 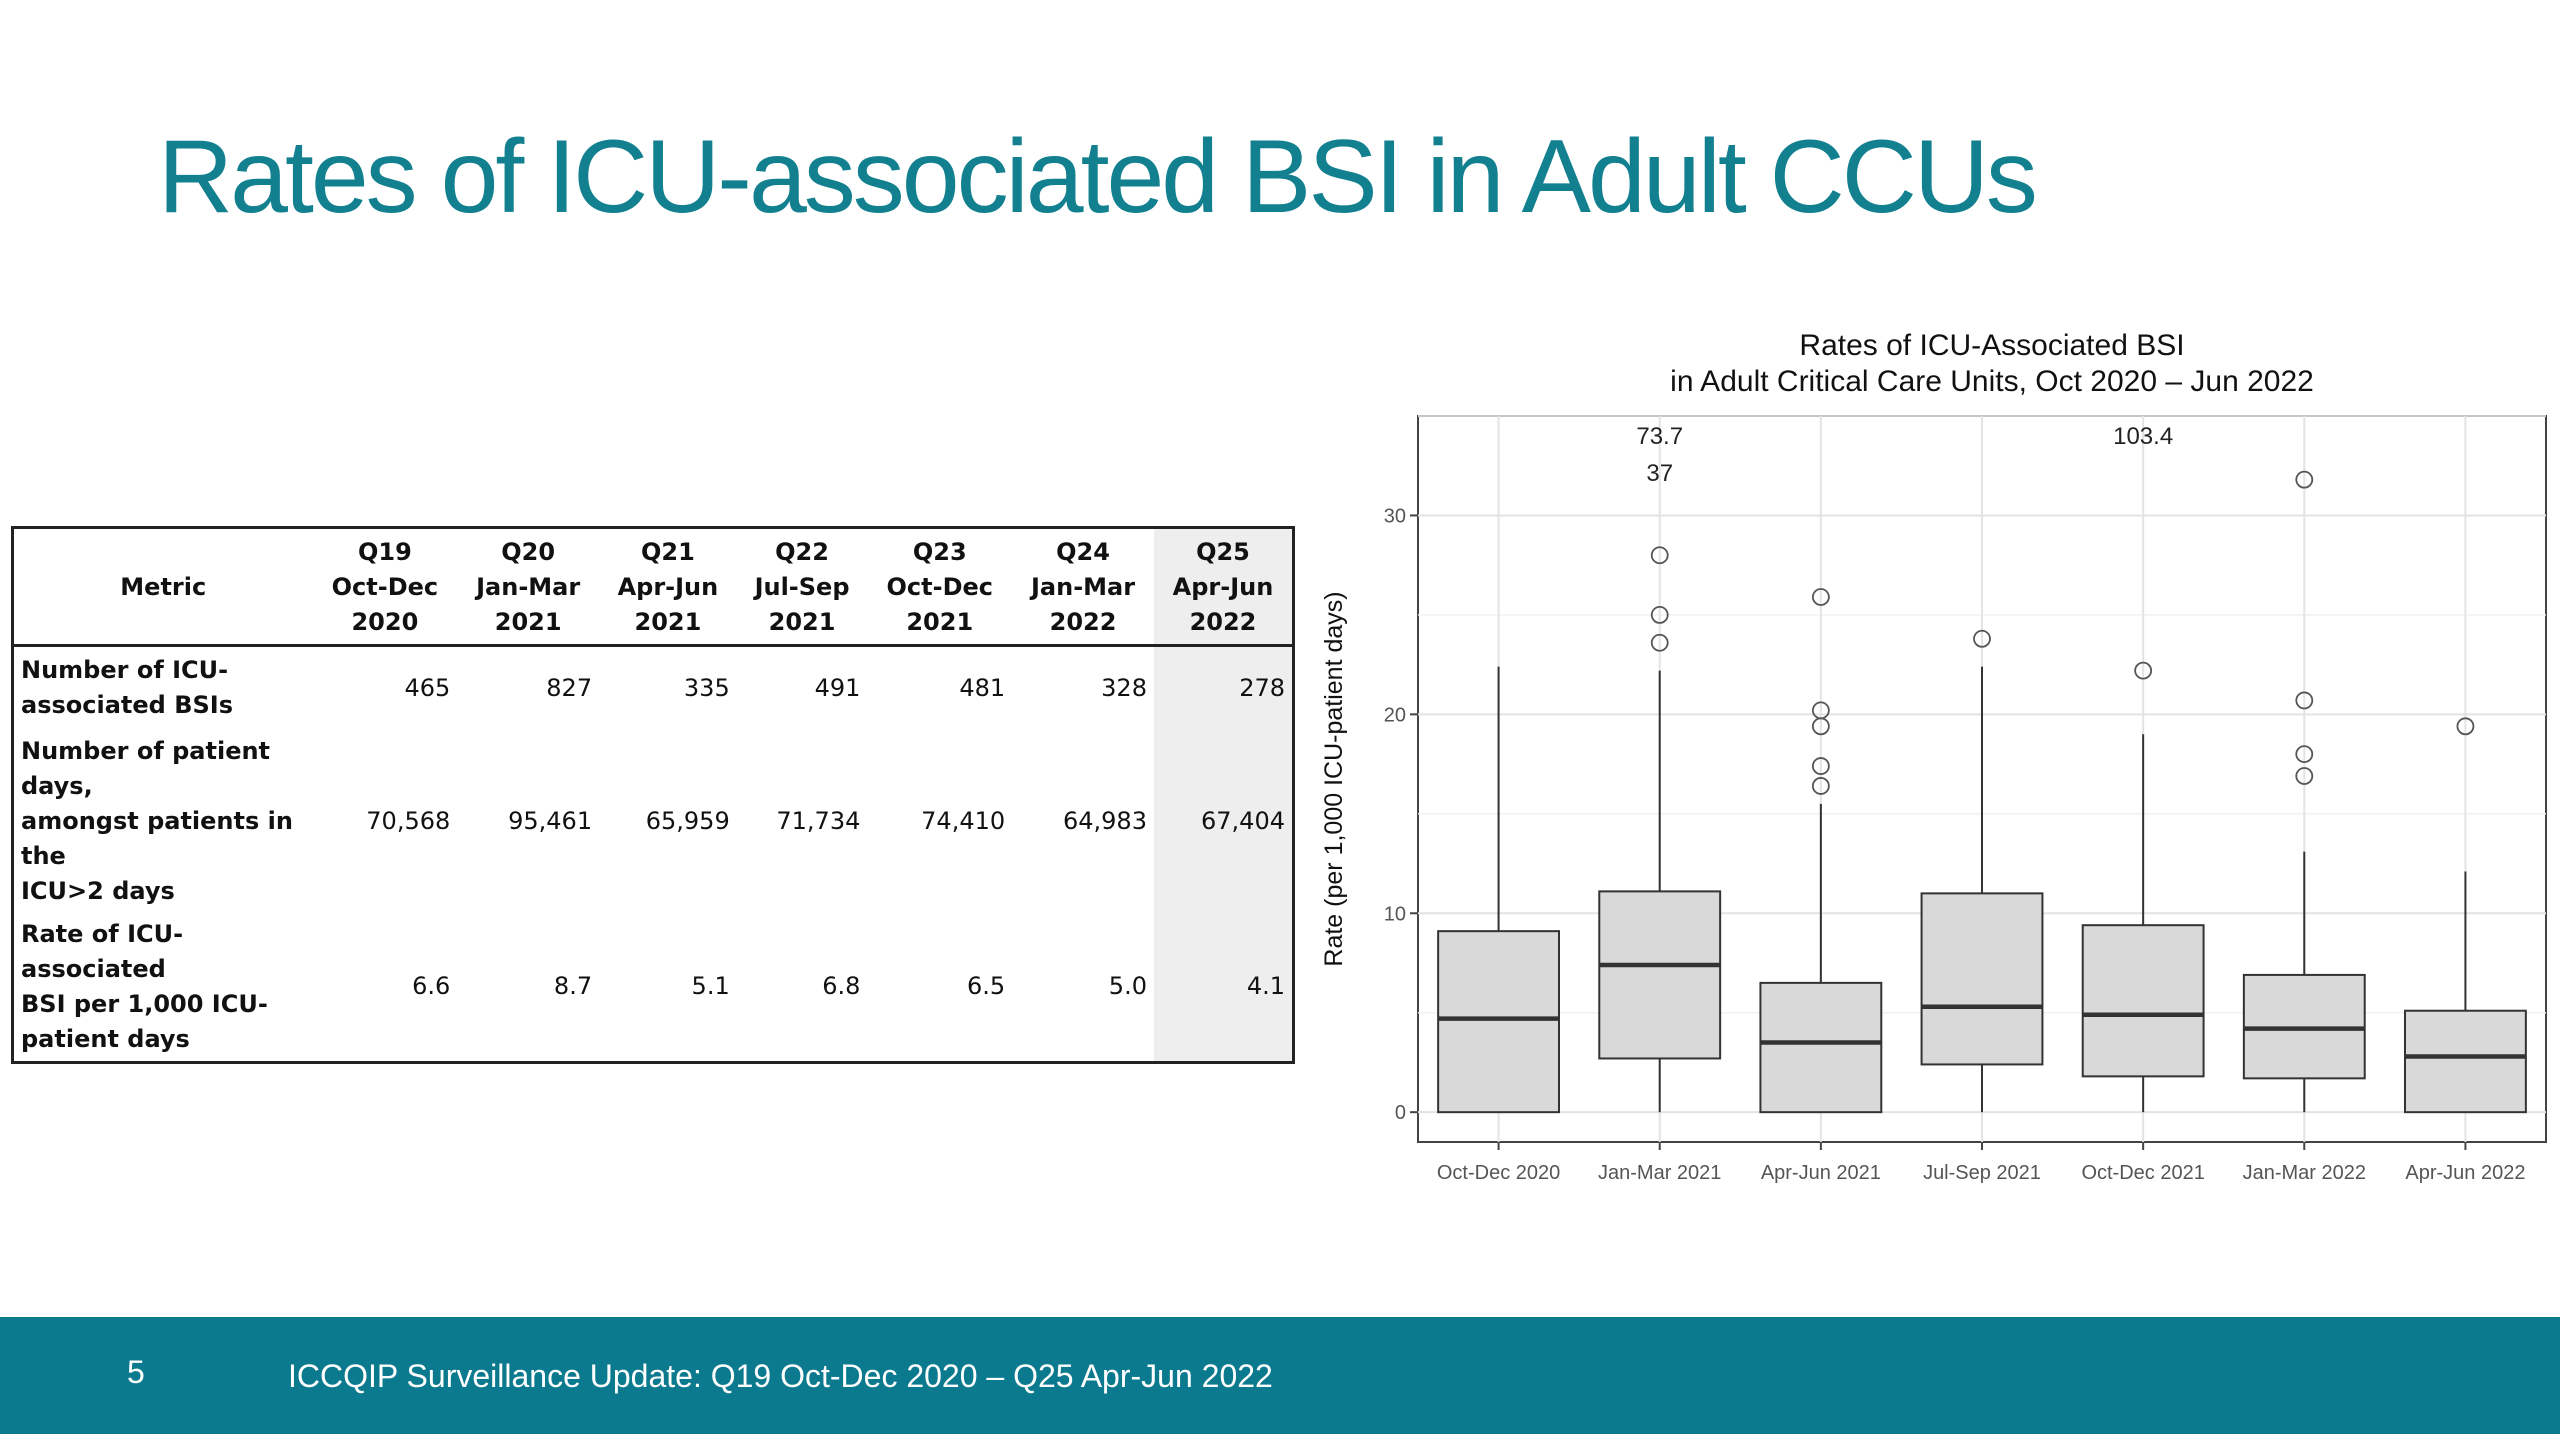 What do you see at coordinates (144, 1003) in the screenshot?
I see `row-label-line: BSI per 1,000 ICU-` at bounding box center [144, 1003].